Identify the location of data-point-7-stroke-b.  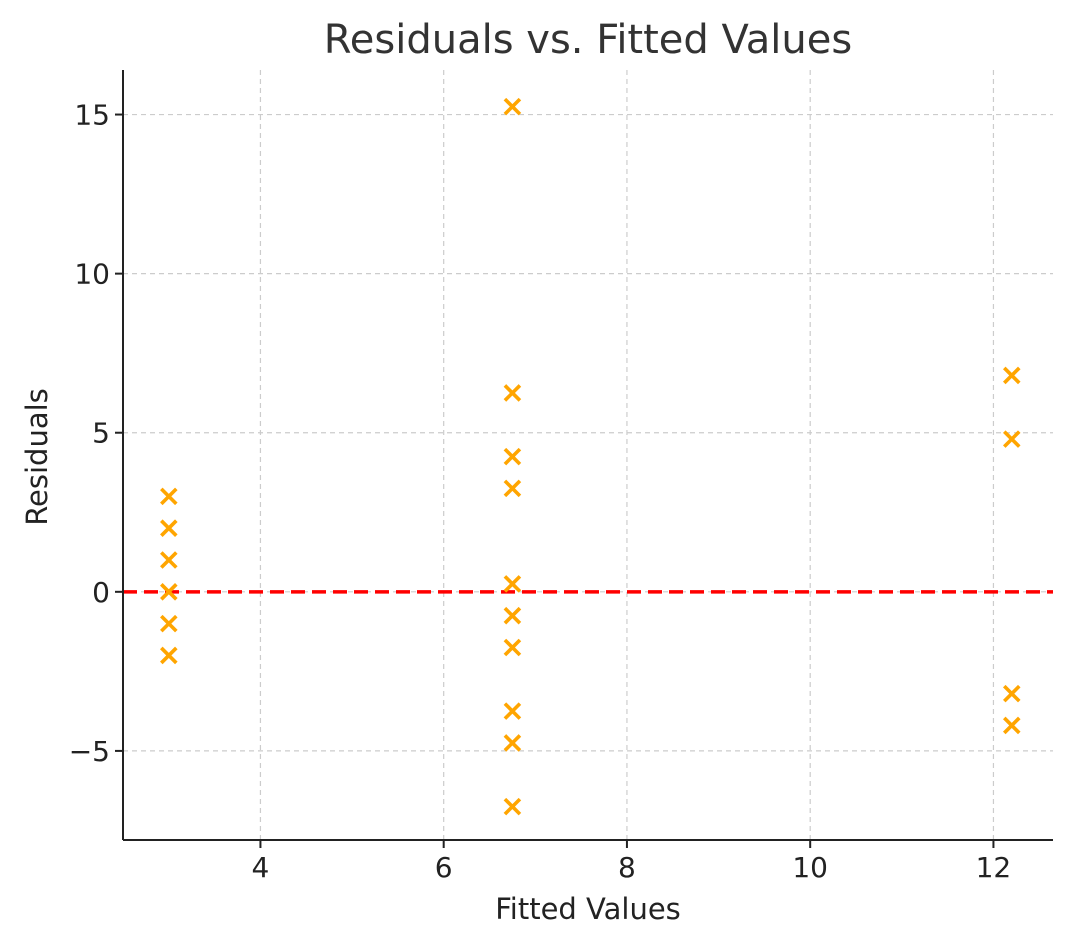
(512, 393).